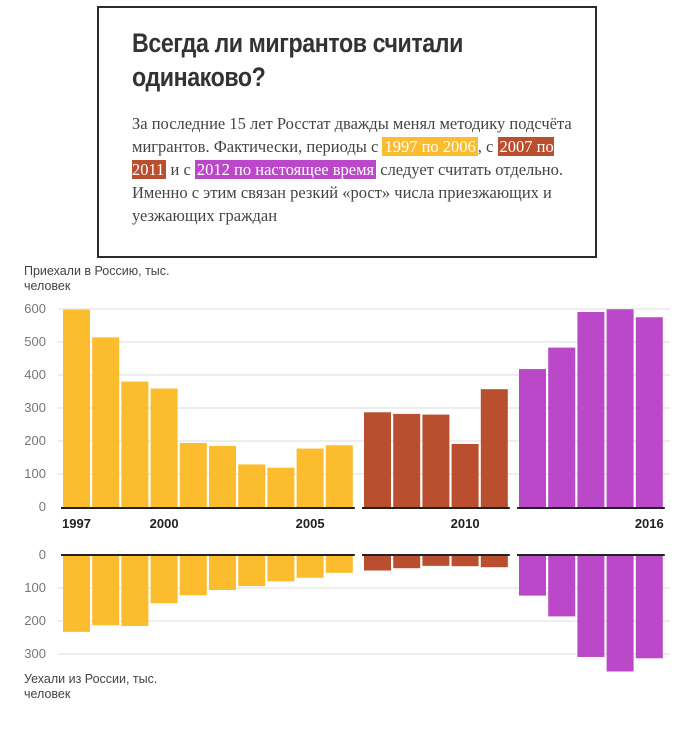 This screenshot has height=730, width=700. What do you see at coordinates (35, 407) in the screenshot?
I see `arrivals-tick-label: 300` at bounding box center [35, 407].